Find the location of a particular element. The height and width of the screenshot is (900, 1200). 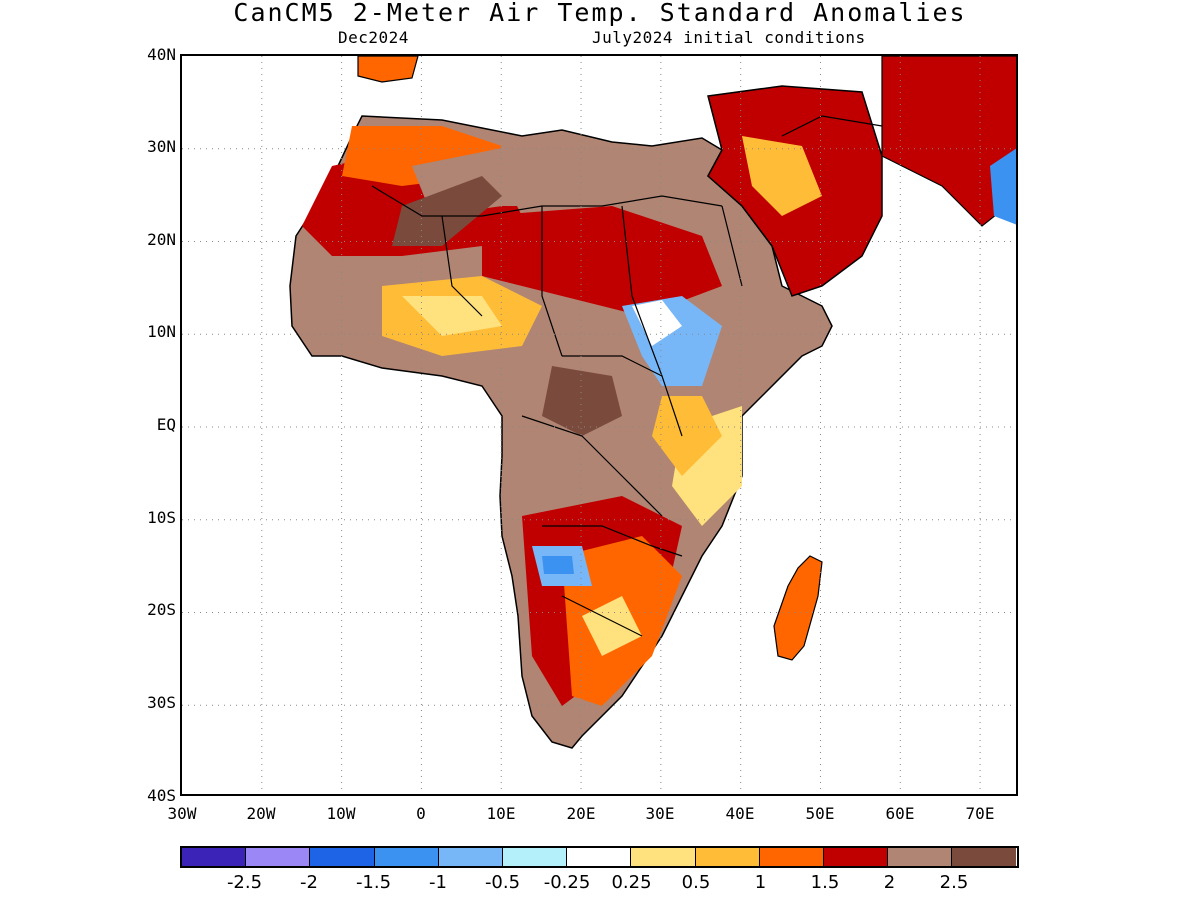

colorbar-tick-label: 2.5 is located at coordinates (954, 882).